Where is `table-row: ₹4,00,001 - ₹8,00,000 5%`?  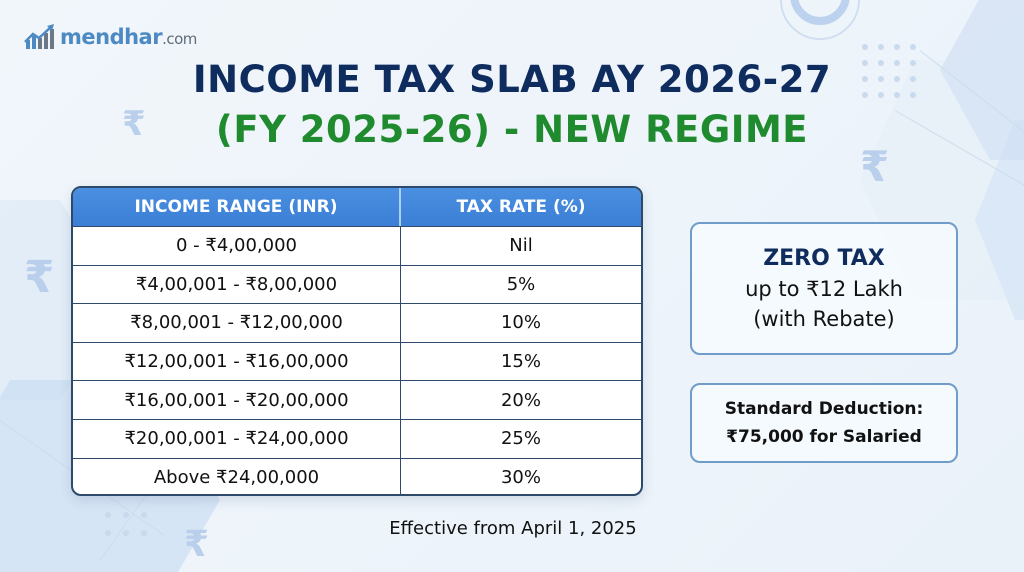 table-row: ₹4,00,001 - ₹8,00,000 5% is located at coordinates (357, 284).